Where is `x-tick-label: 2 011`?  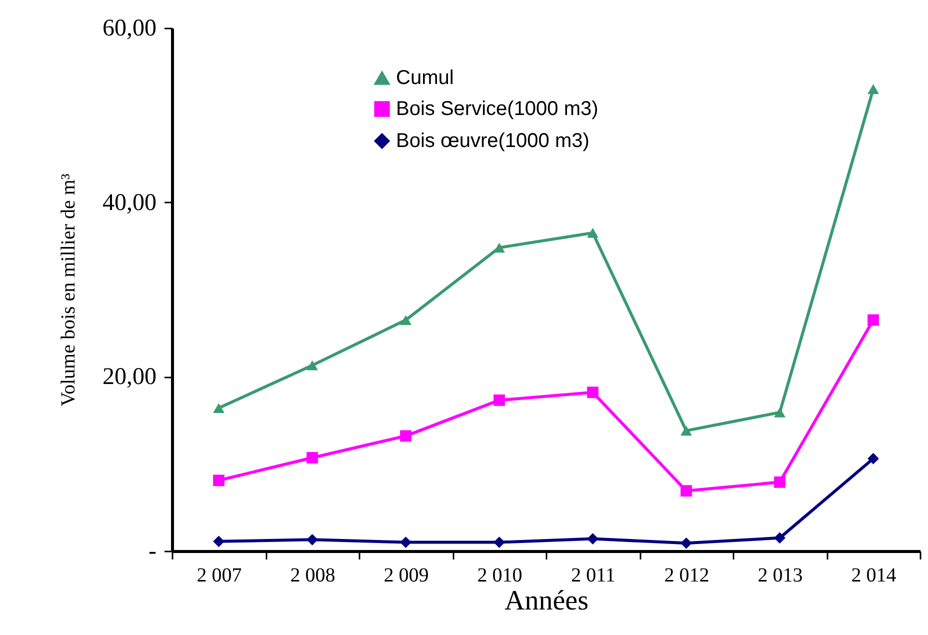 x-tick-label: 2 011 is located at coordinates (593, 575).